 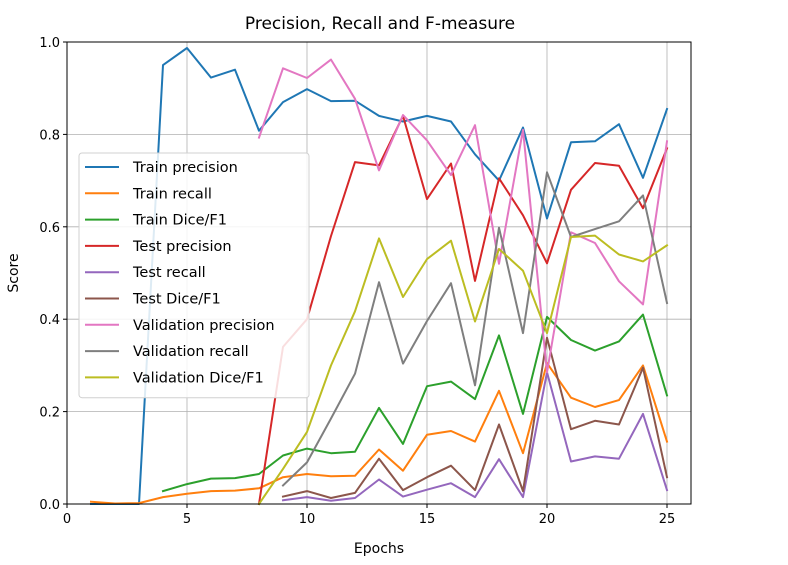 What do you see at coordinates (49, 320) in the screenshot?
I see `y-tick-label: 0.4` at bounding box center [49, 320].